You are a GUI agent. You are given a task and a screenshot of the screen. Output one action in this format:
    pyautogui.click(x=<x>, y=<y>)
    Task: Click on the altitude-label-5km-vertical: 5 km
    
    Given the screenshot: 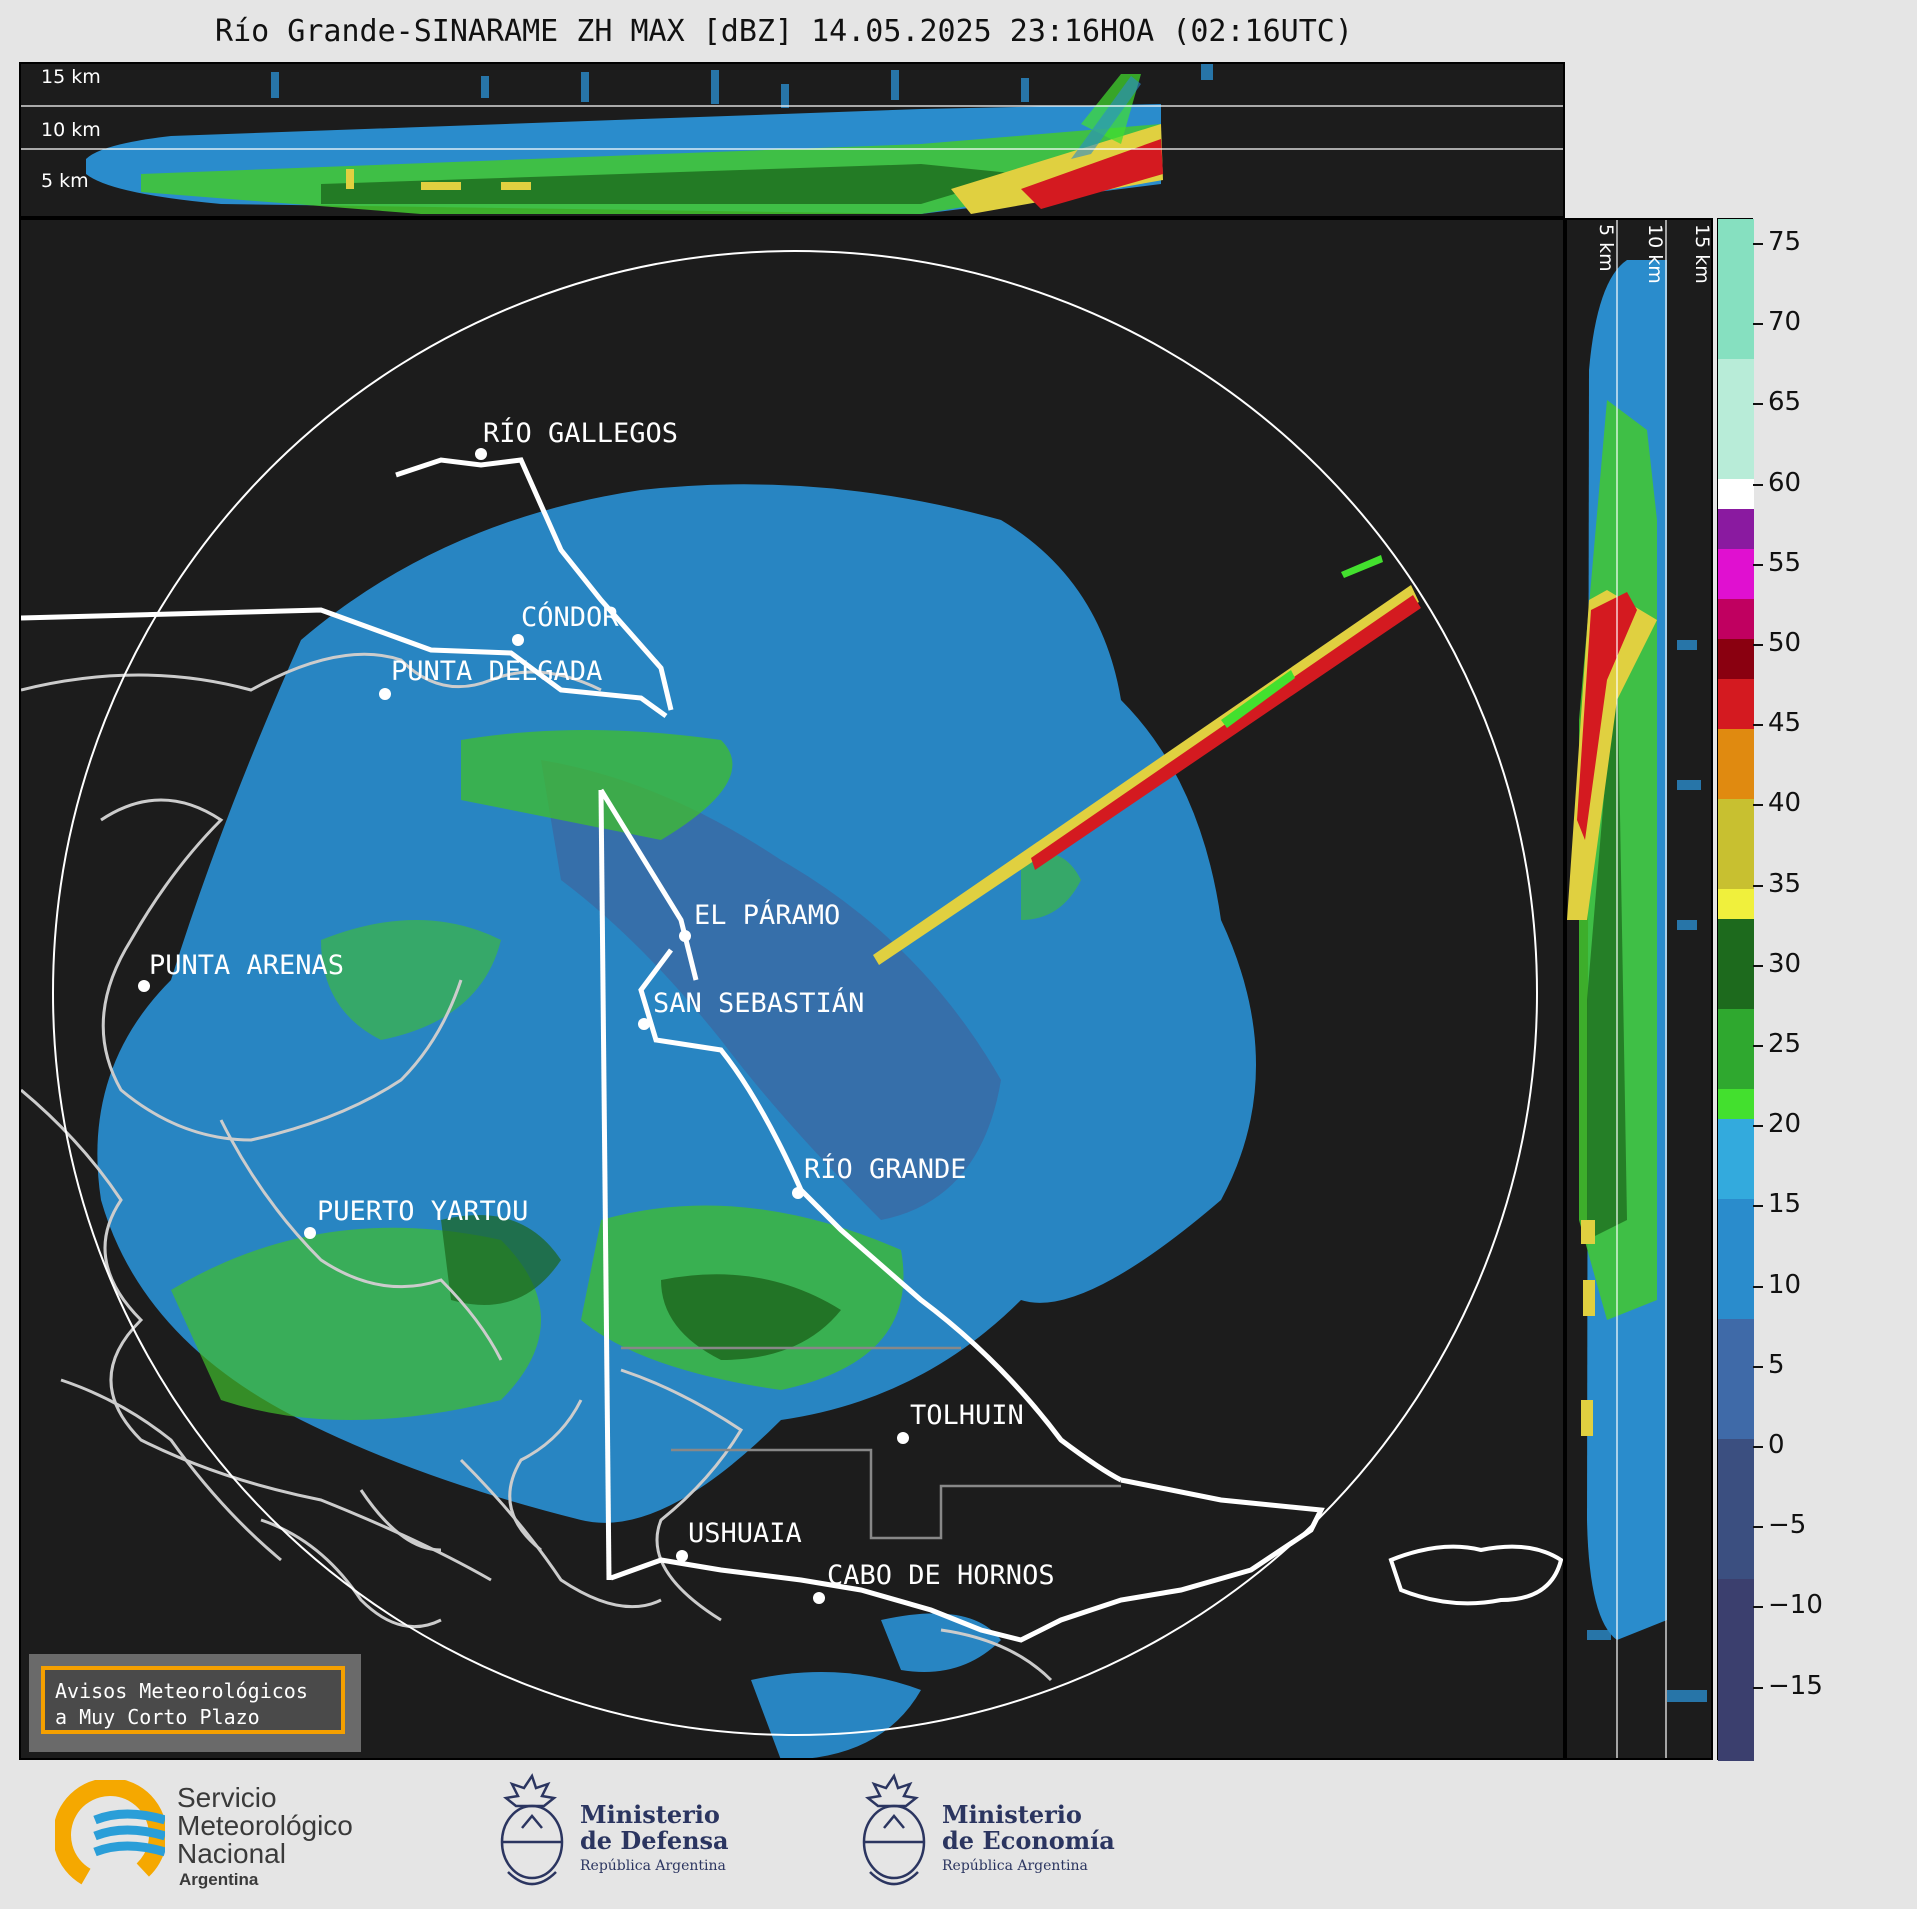 What is the action you would take?
    pyautogui.click(x=1606, y=248)
    